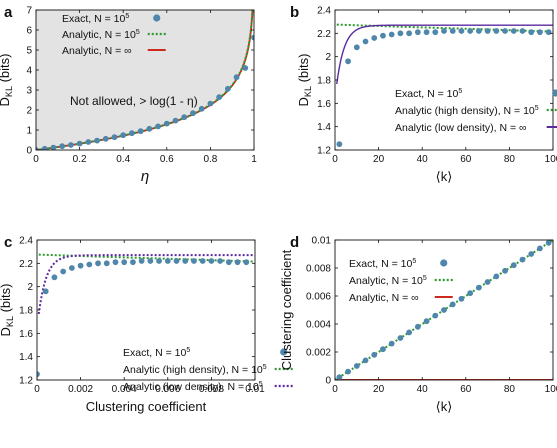  What do you see at coordinates (467, 111) in the screenshot?
I see `legend-label: Analytic (high density), N = 105` at bounding box center [467, 111].